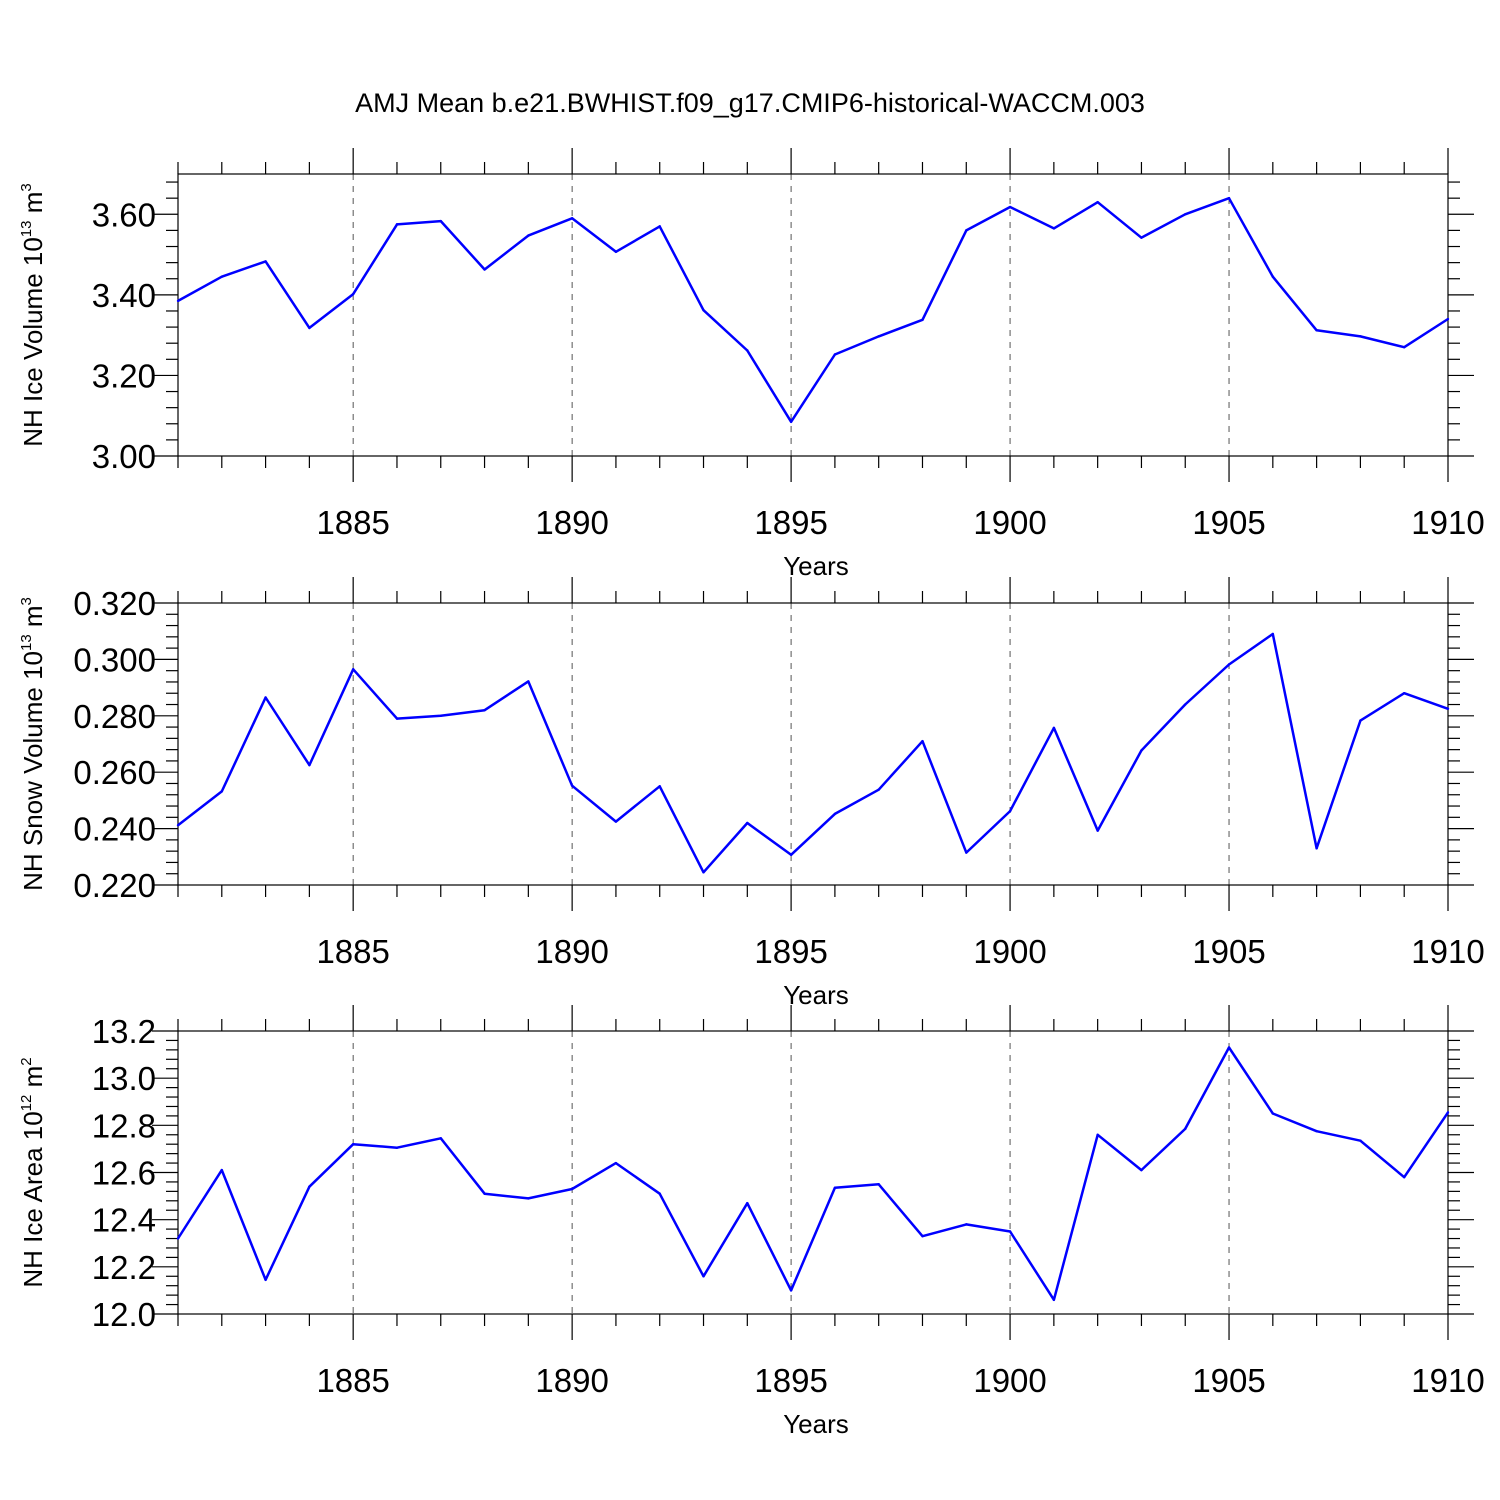 Image resolution: width=1500 pixels, height=1500 pixels. What do you see at coordinates (26, 1061) in the screenshot?
I see `y-axis-label-ylabel-unit-exp: 2` at bounding box center [26, 1061].